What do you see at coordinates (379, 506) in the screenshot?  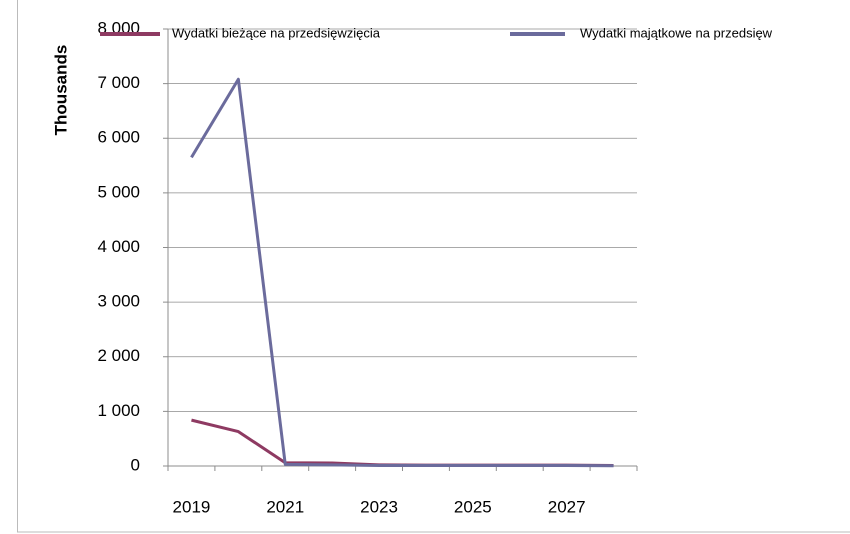 I see `x-tick-label: 2023` at bounding box center [379, 506].